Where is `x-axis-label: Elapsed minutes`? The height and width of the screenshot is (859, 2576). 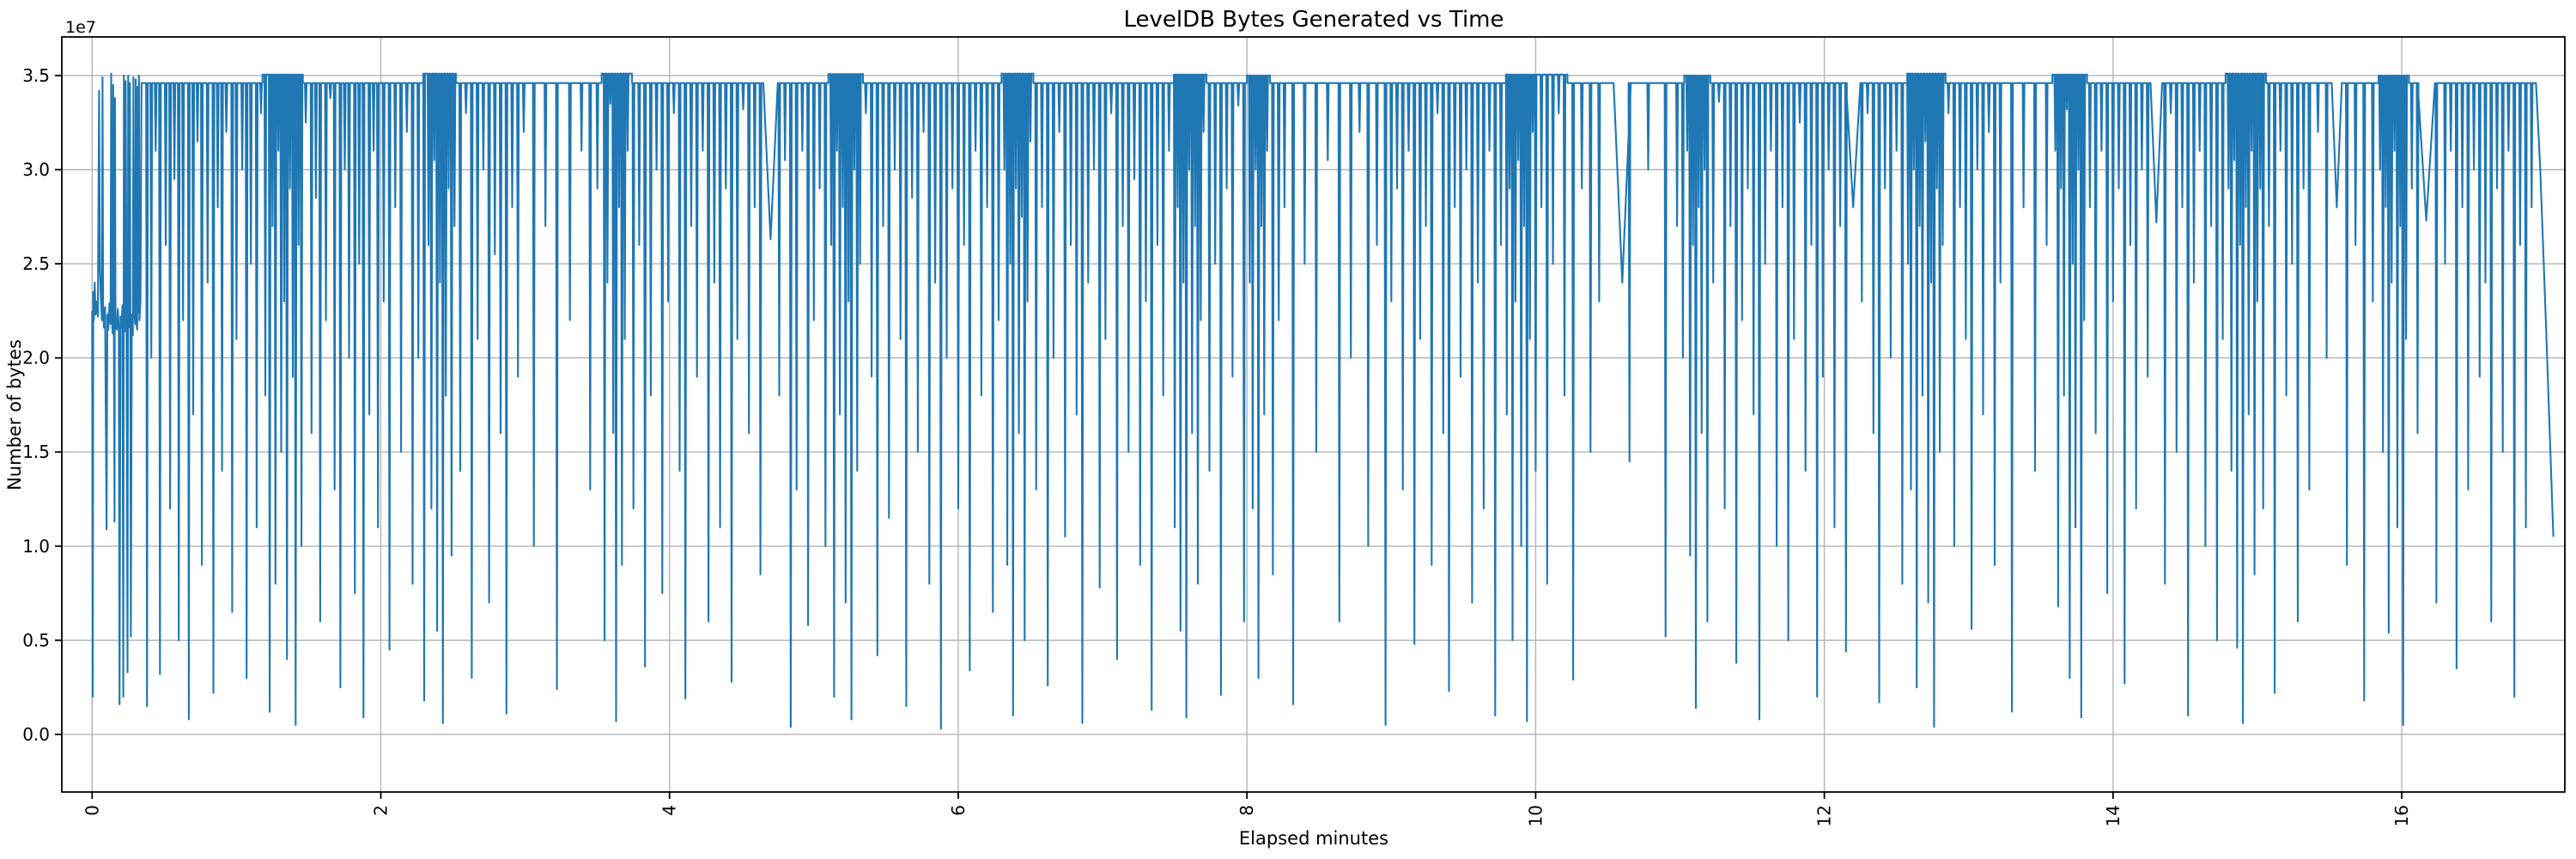 x-axis-label: Elapsed minutes is located at coordinates (1313, 839).